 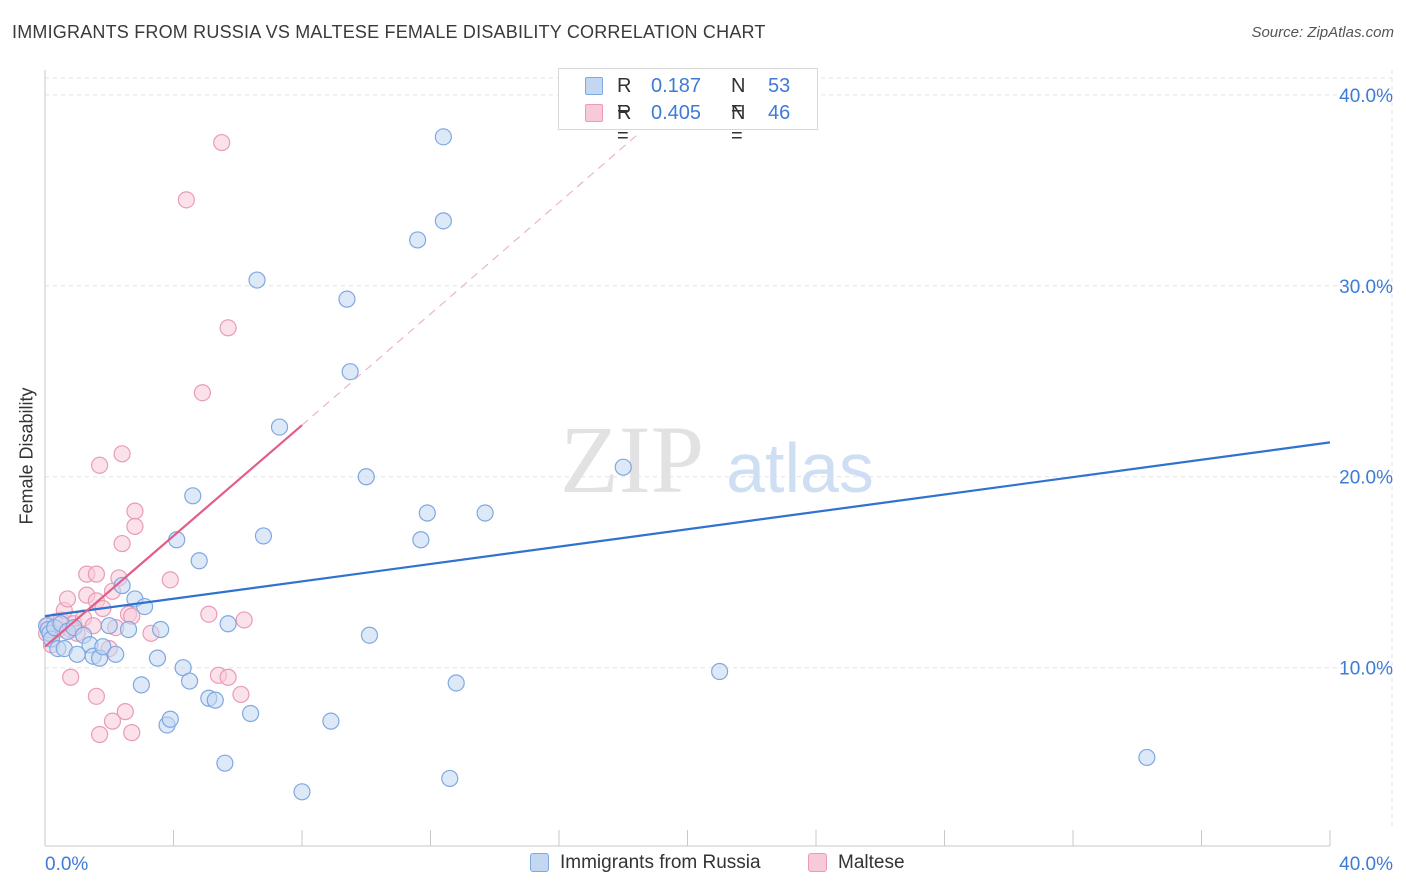 I want to click on legend-r-value-maltese: 0.405, so click(x=676, y=113).